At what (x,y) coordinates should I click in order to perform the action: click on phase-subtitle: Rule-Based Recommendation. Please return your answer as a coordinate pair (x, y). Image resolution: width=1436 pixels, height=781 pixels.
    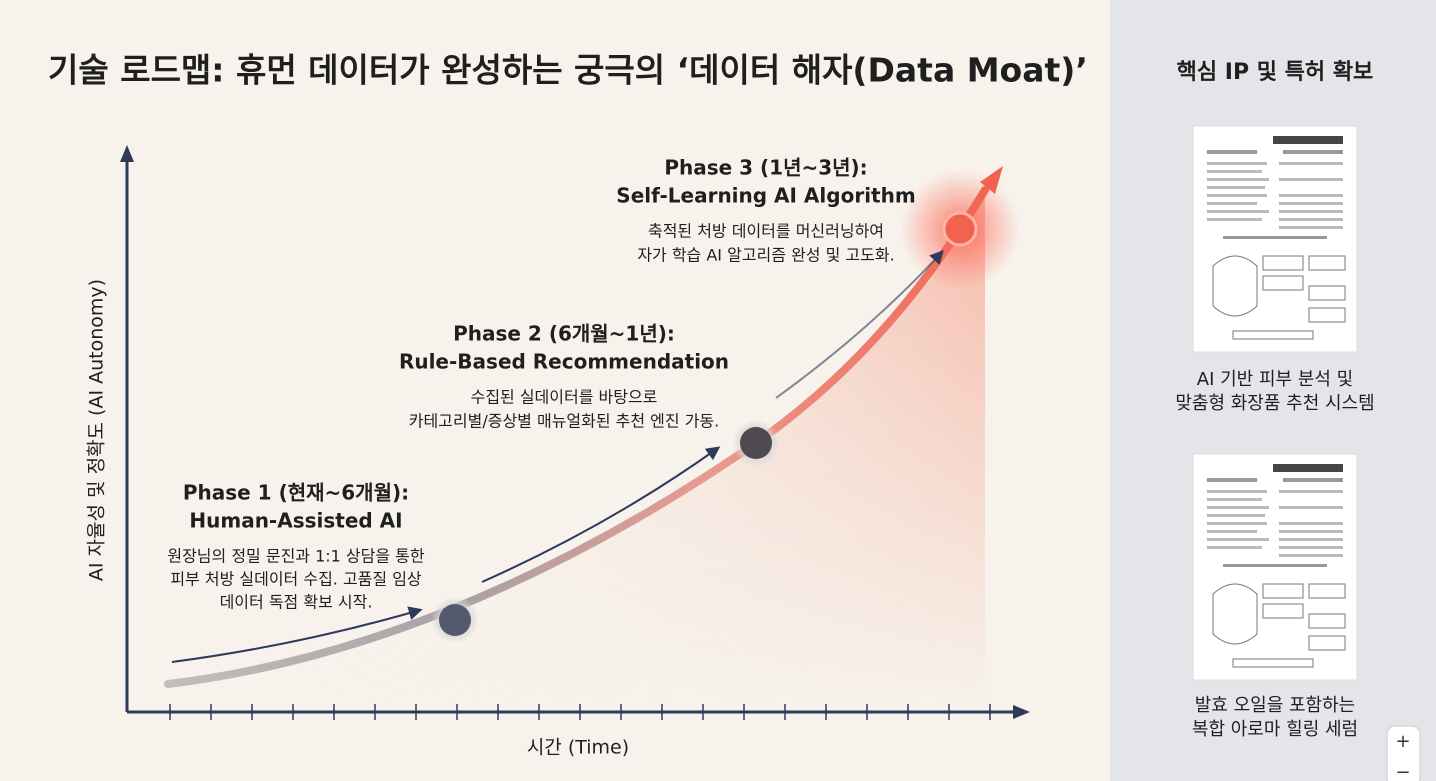
    Looking at the image, I should click on (564, 362).